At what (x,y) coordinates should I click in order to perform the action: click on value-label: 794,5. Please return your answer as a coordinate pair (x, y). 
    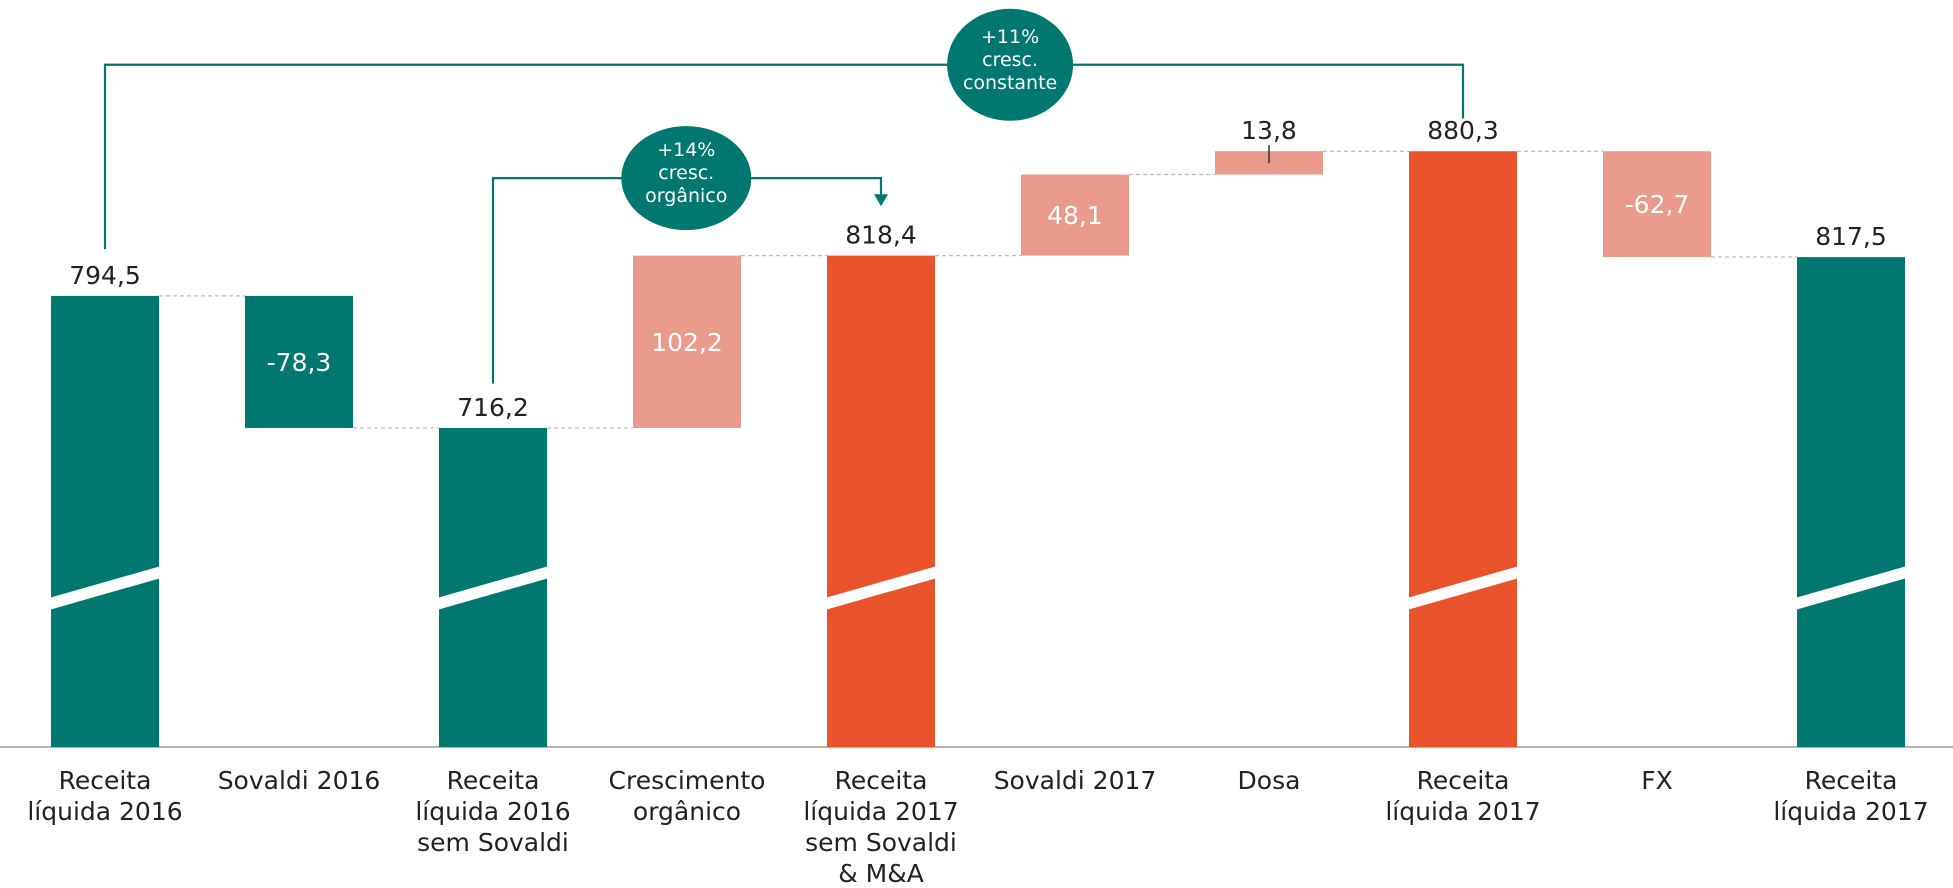
    Looking at the image, I should click on (105, 275).